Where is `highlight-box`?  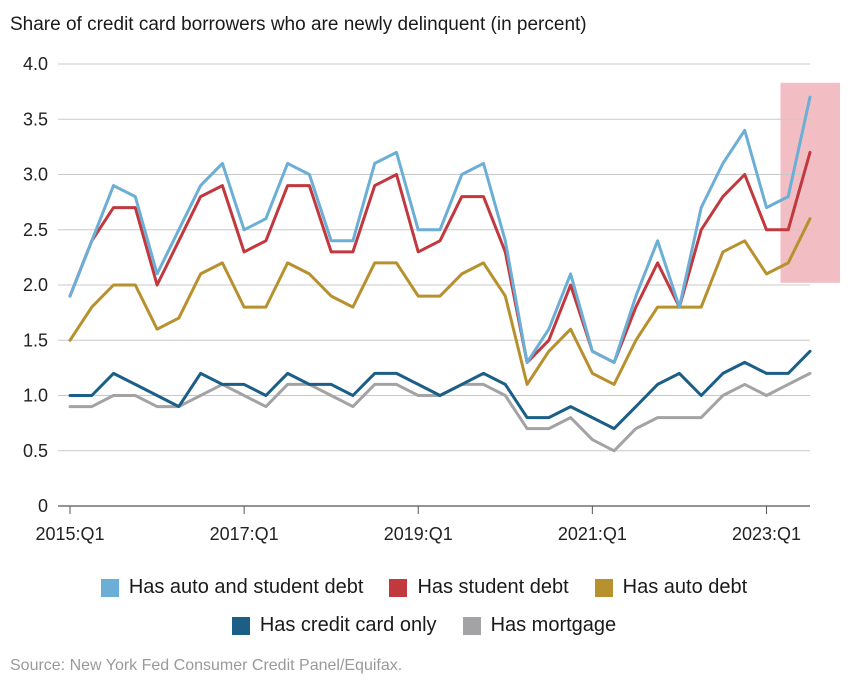 highlight-box is located at coordinates (810, 182).